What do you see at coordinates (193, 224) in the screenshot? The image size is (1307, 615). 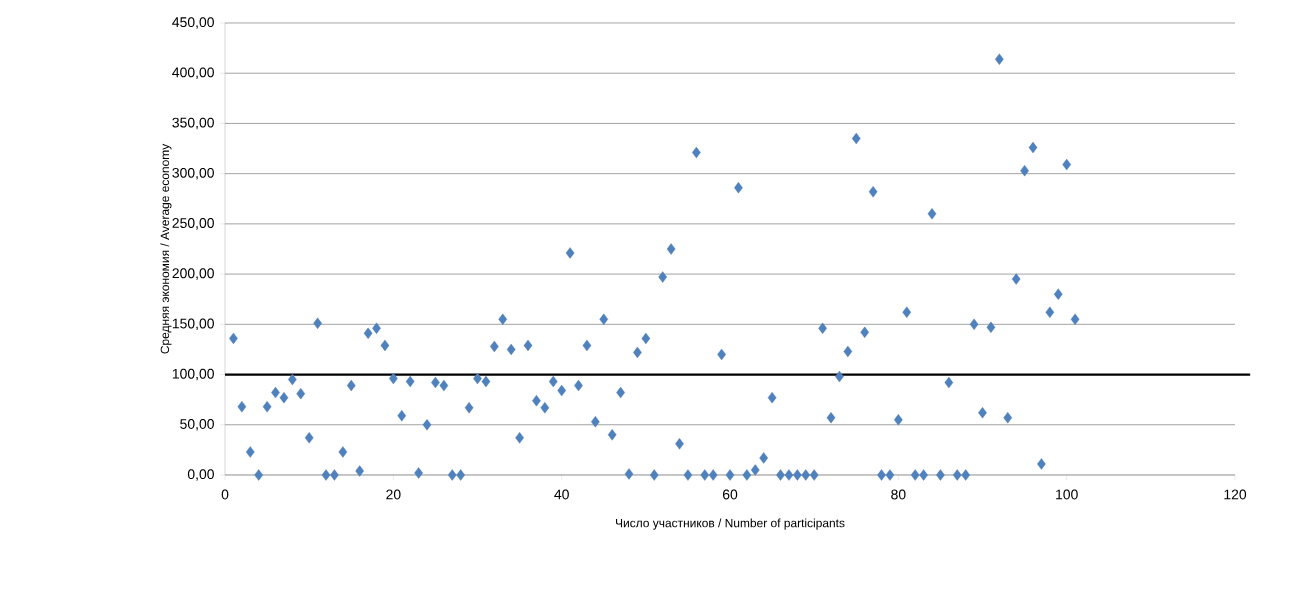 I see `y-tick-label: 250,00` at bounding box center [193, 224].